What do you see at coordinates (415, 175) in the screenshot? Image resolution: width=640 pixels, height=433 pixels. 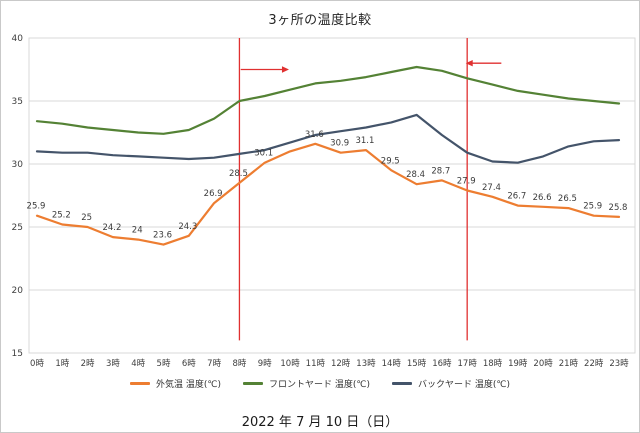 I see `svg-text: 28.4` at bounding box center [415, 175].